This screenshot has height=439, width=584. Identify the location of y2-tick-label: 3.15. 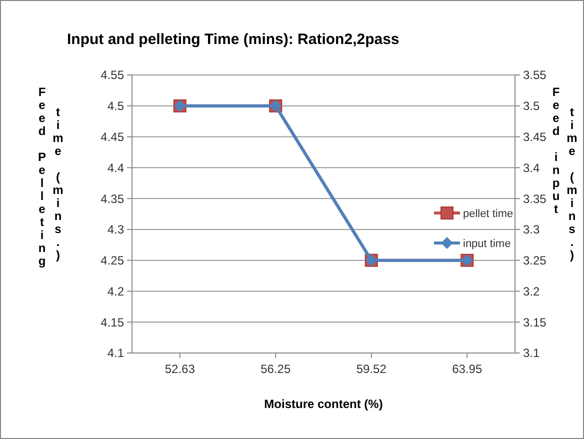
(535, 322).